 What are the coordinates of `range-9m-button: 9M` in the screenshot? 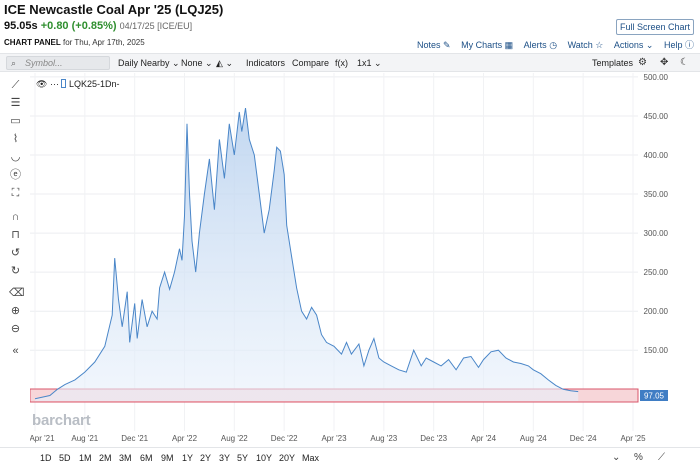 It's located at (167, 458).